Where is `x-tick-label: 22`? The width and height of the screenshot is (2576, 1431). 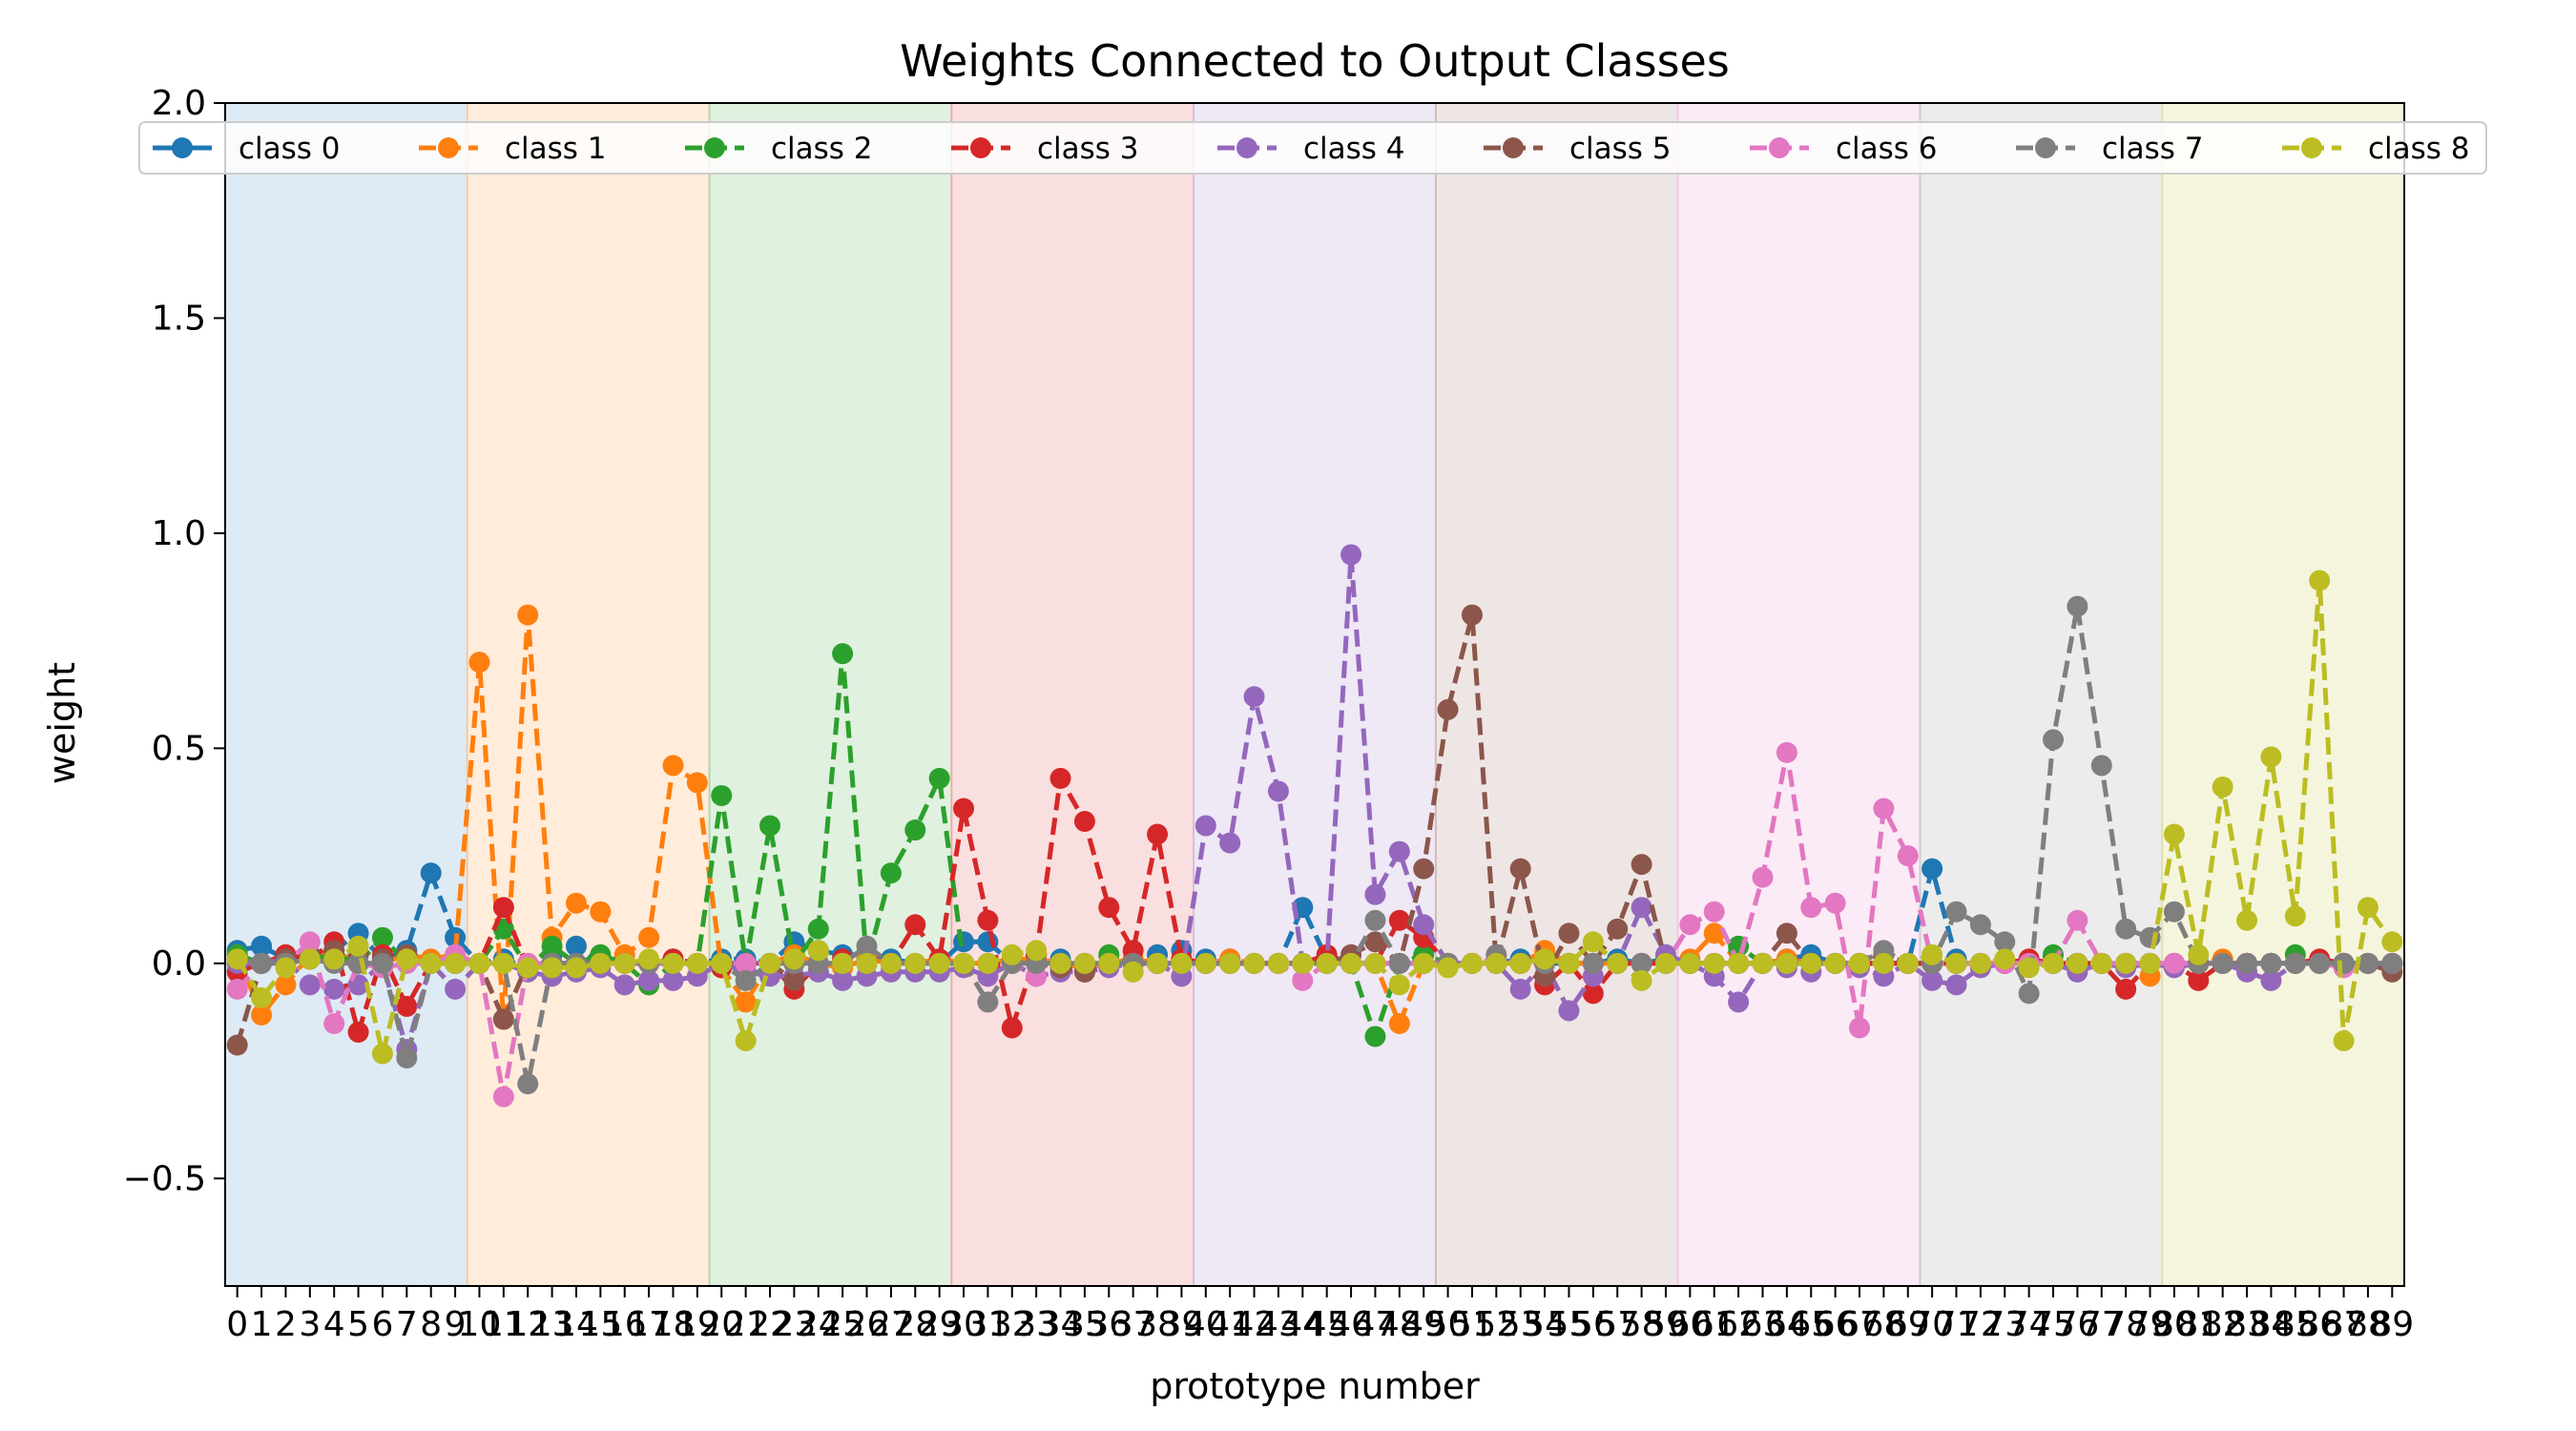 x-tick-label: 22 is located at coordinates (770, 1324).